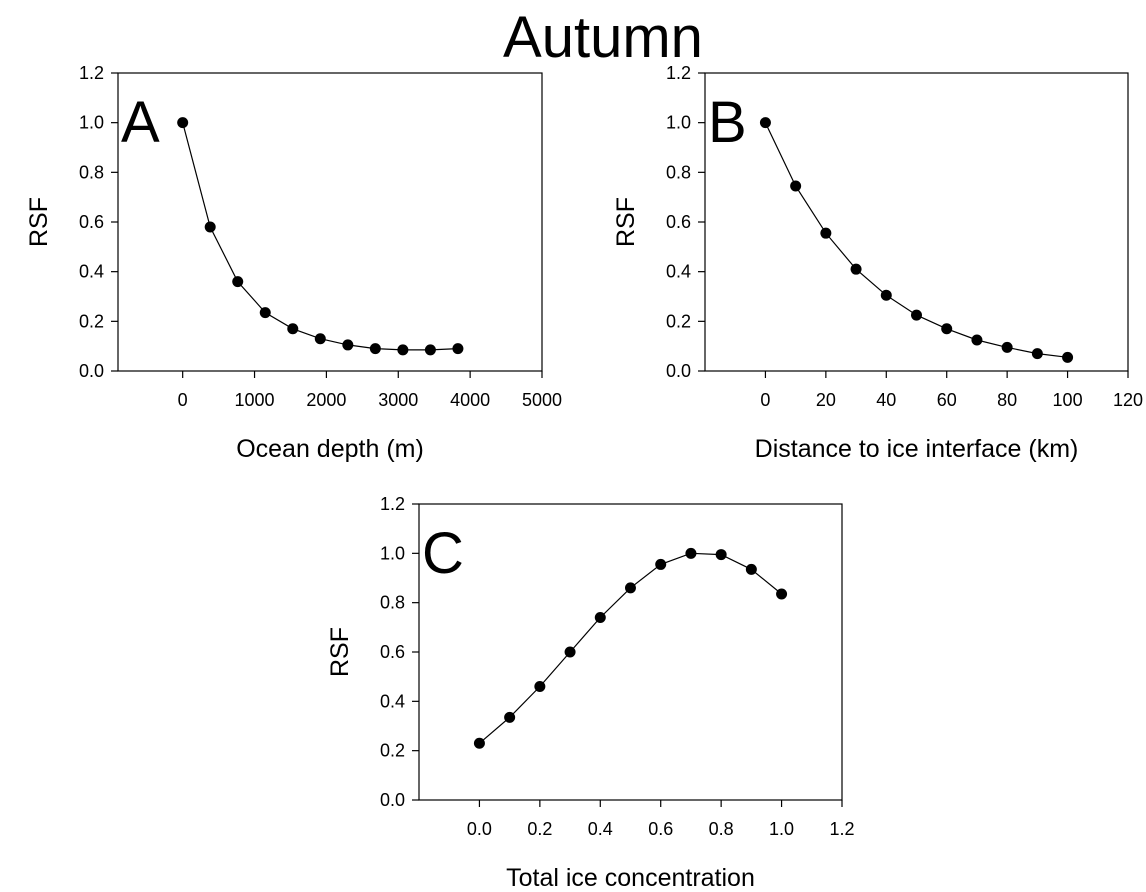 This screenshot has width=1146, height=892. What do you see at coordinates (1128, 400) in the screenshot?
I see `x-tick-label: 120` at bounding box center [1128, 400].